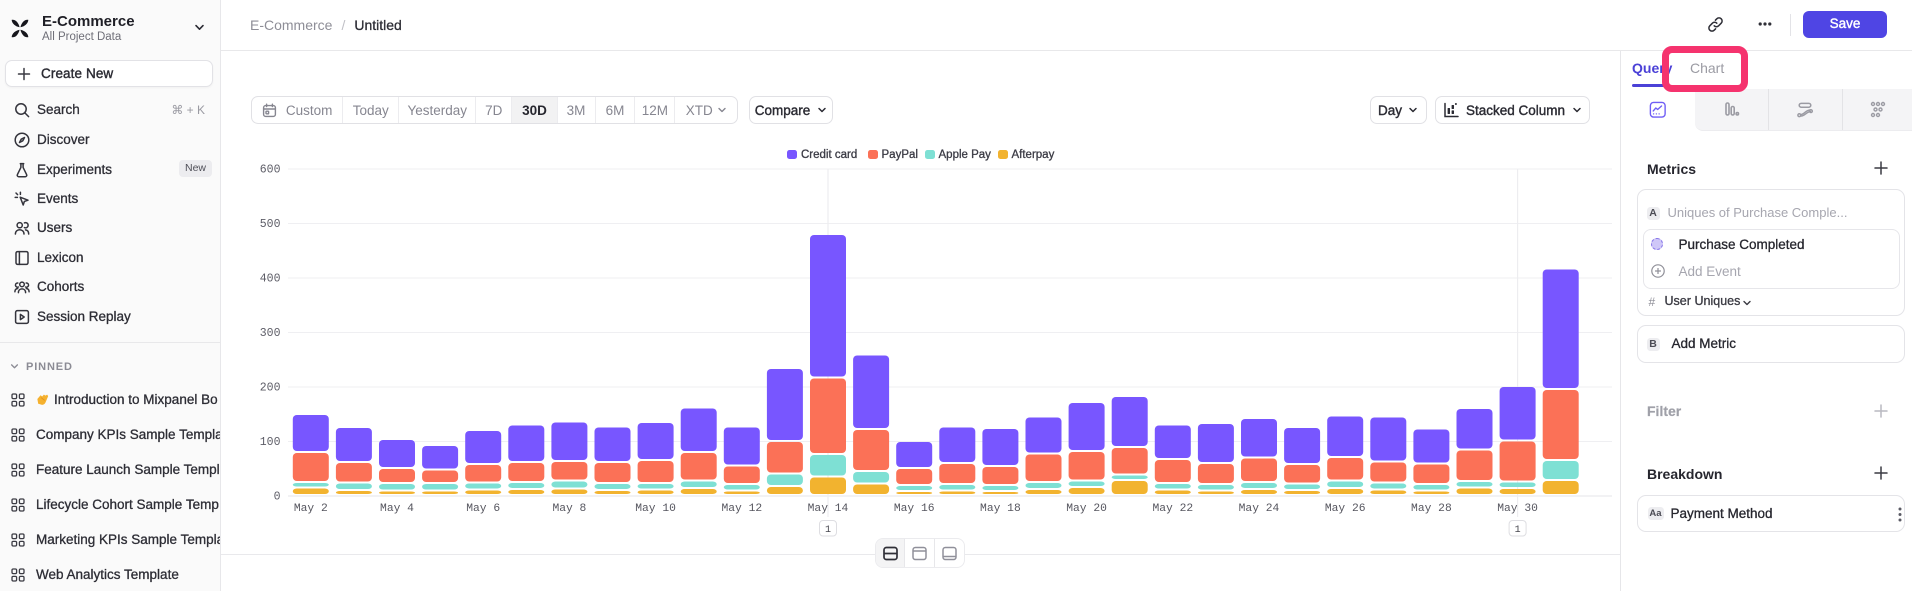 This screenshot has height=591, width=1912. I want to click on svg-text: 200, so click(270, 388).